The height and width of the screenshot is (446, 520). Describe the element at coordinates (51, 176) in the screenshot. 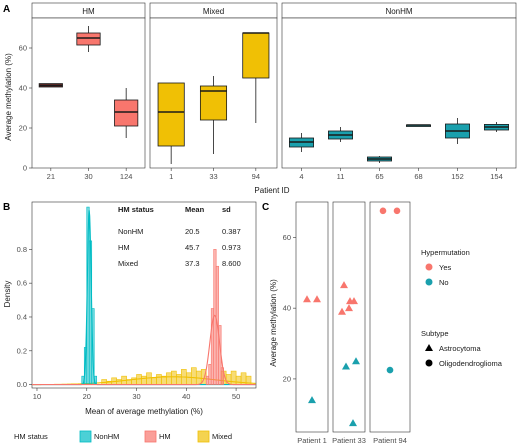

I see `x-tick-label: 21` at that location.